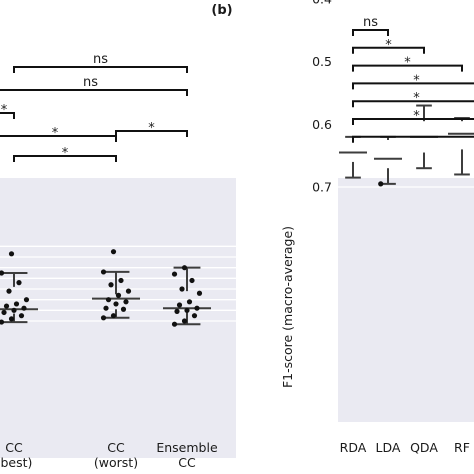 The image size is (474, 474). I want to click on x-tick-label: QDA, so click(424, 447).